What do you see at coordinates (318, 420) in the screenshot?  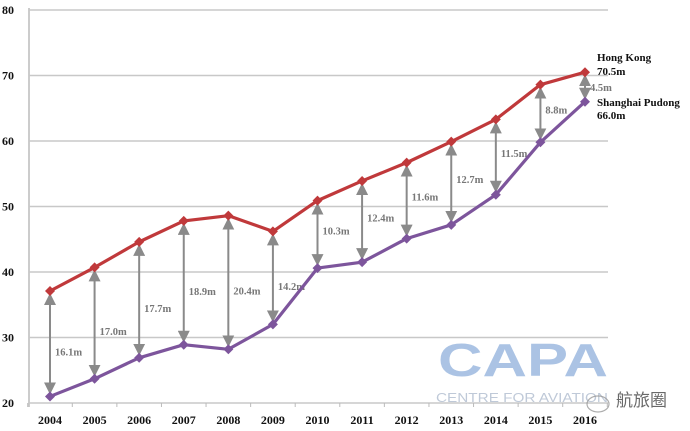 I see `x-tick-label: 2010` at bounding box center [318, 420].